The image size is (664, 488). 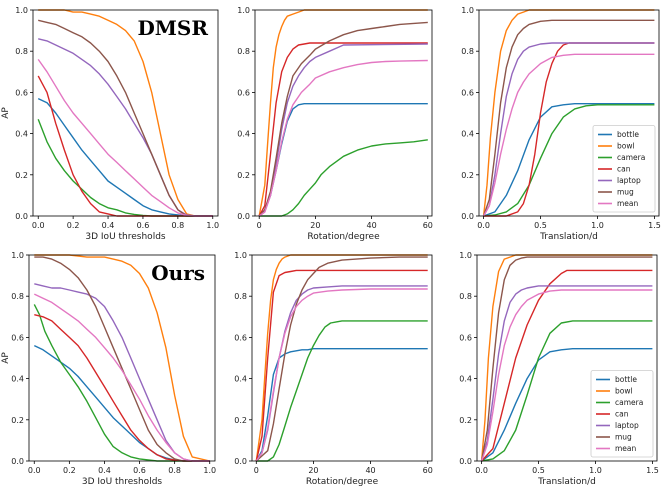 I want to click on x-tick-label: 60, so click(x=428, y=470).